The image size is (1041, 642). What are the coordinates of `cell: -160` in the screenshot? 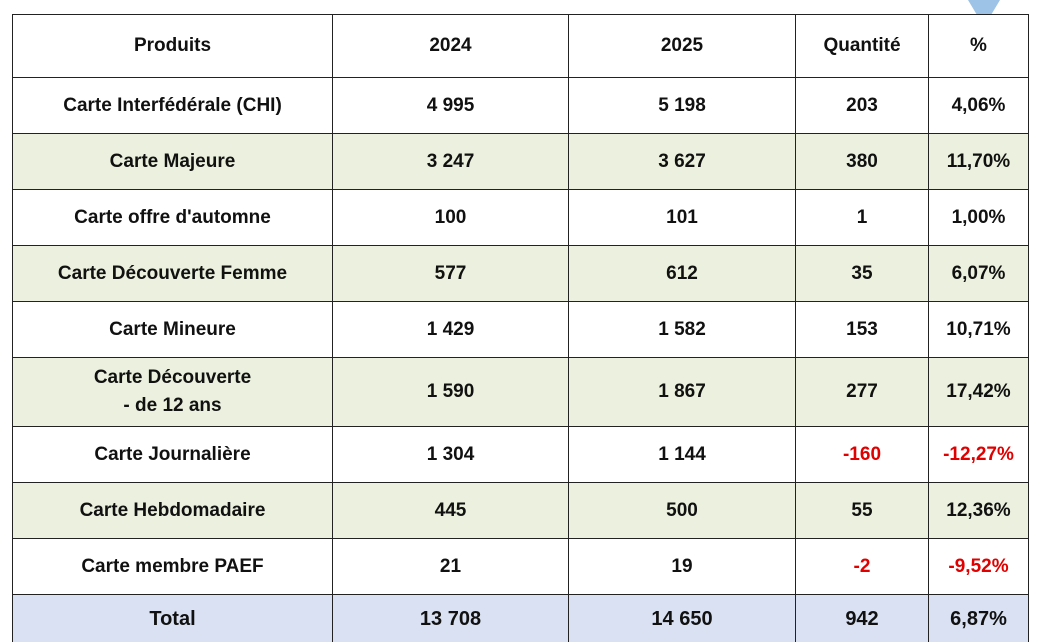 It's located at (862, 454).